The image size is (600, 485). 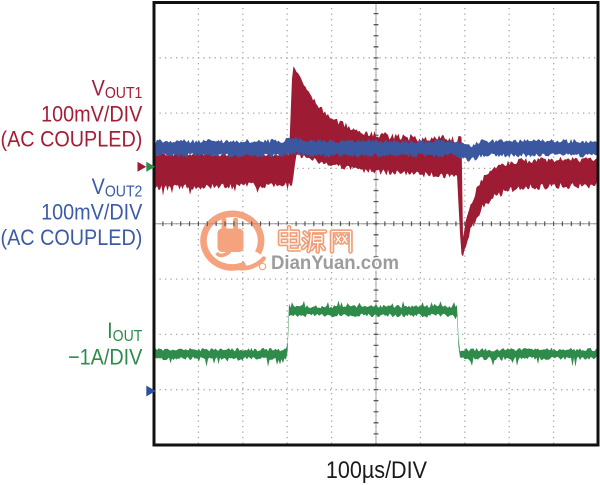 What do you see at coordinates (117, 89) in the screenshot?
I see `svg-text: VOUT1` at bounding box center [117, 89].